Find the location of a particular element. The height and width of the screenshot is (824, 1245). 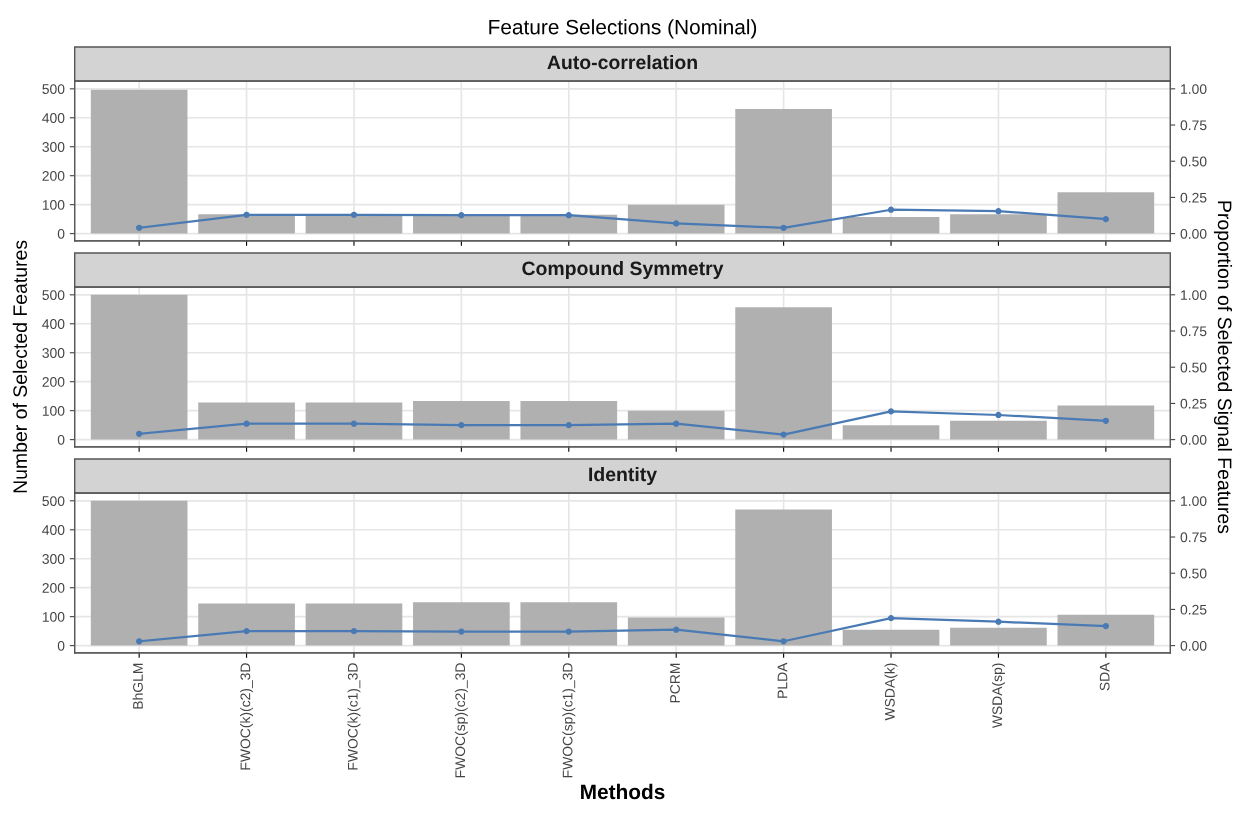

x-tick-label: FWOC(k)(c2)_3D is located at coordinates (247, 716).